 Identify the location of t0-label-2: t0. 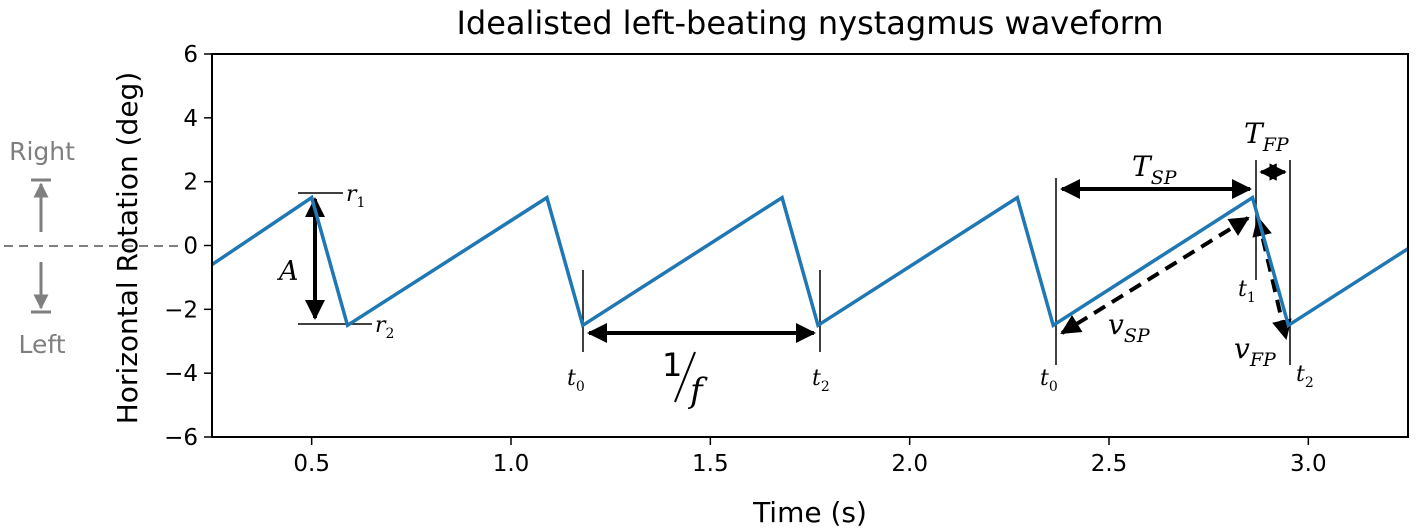
(1049, 380).